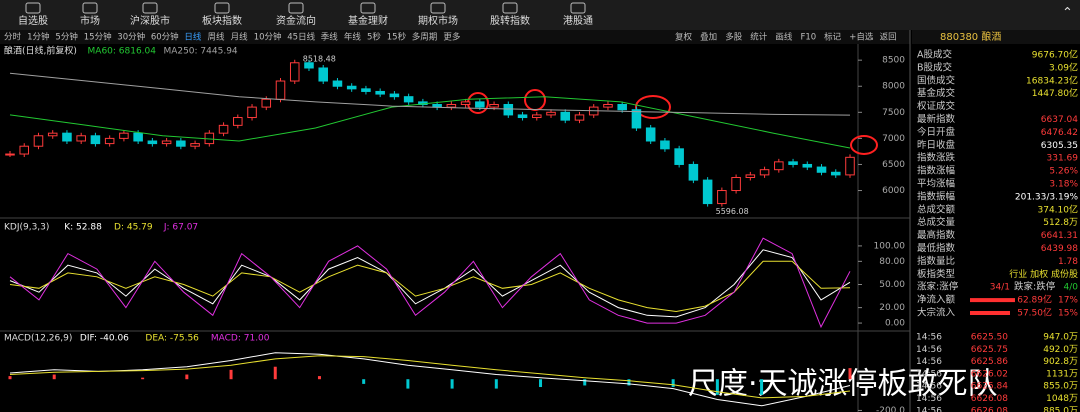 This screenshot has width=1080, height=412. Describe the element at coordinates (936, 145) in the screenshot. I see `quote-label: 昨日收盘` at that location.